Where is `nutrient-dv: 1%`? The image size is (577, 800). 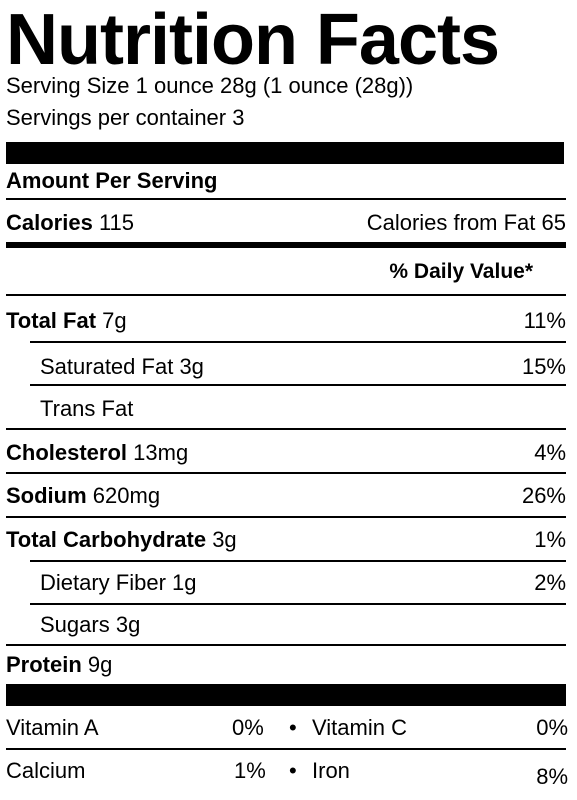 nutrient-dv: 1% is located at coordinates (550, 539).